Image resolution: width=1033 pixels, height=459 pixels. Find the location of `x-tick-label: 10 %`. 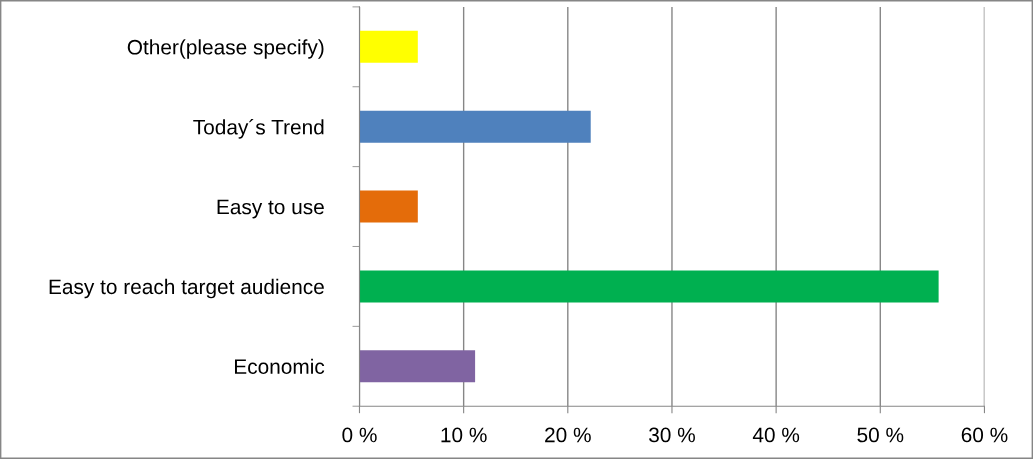

x-tick-label: 10 % is located at coordinates (464, 435).